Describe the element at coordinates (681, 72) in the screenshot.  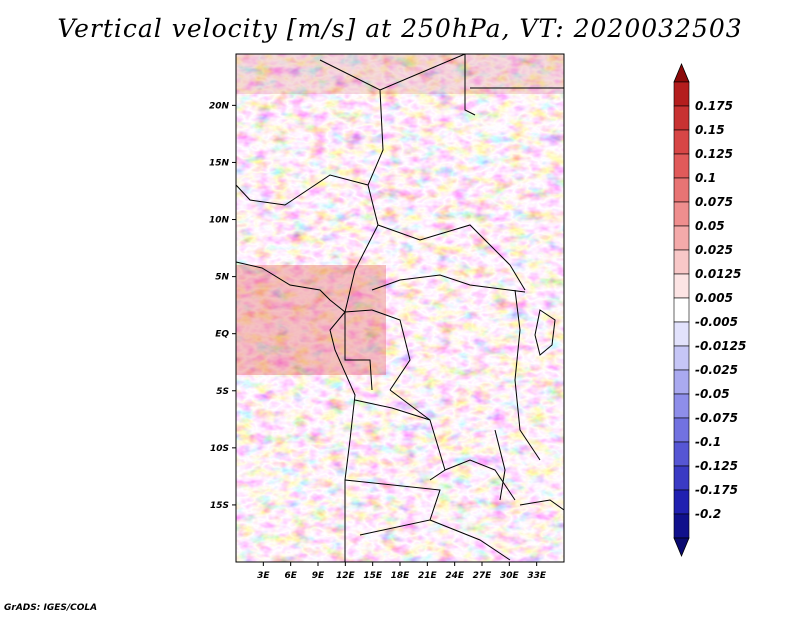
I see `colorbar-top-arrow` at that location.